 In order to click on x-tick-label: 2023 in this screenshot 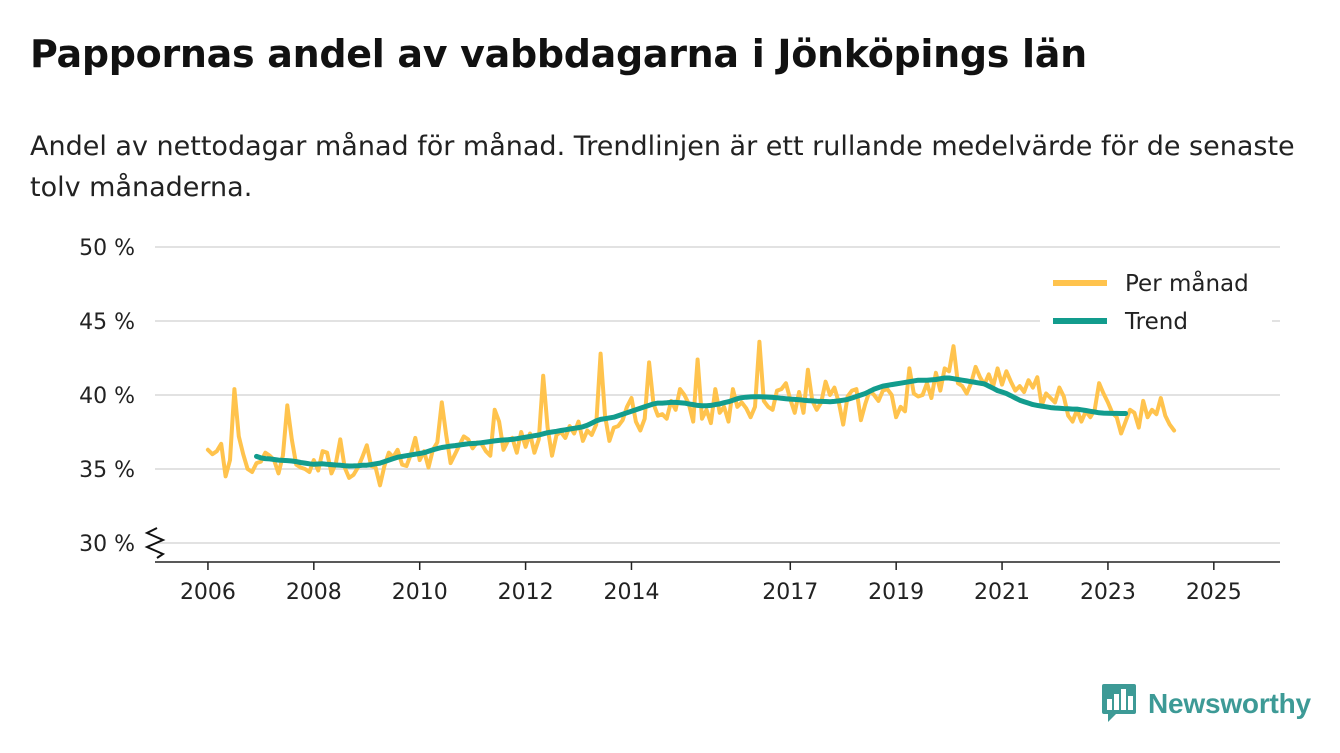, I will do `click(1108, 592)`.